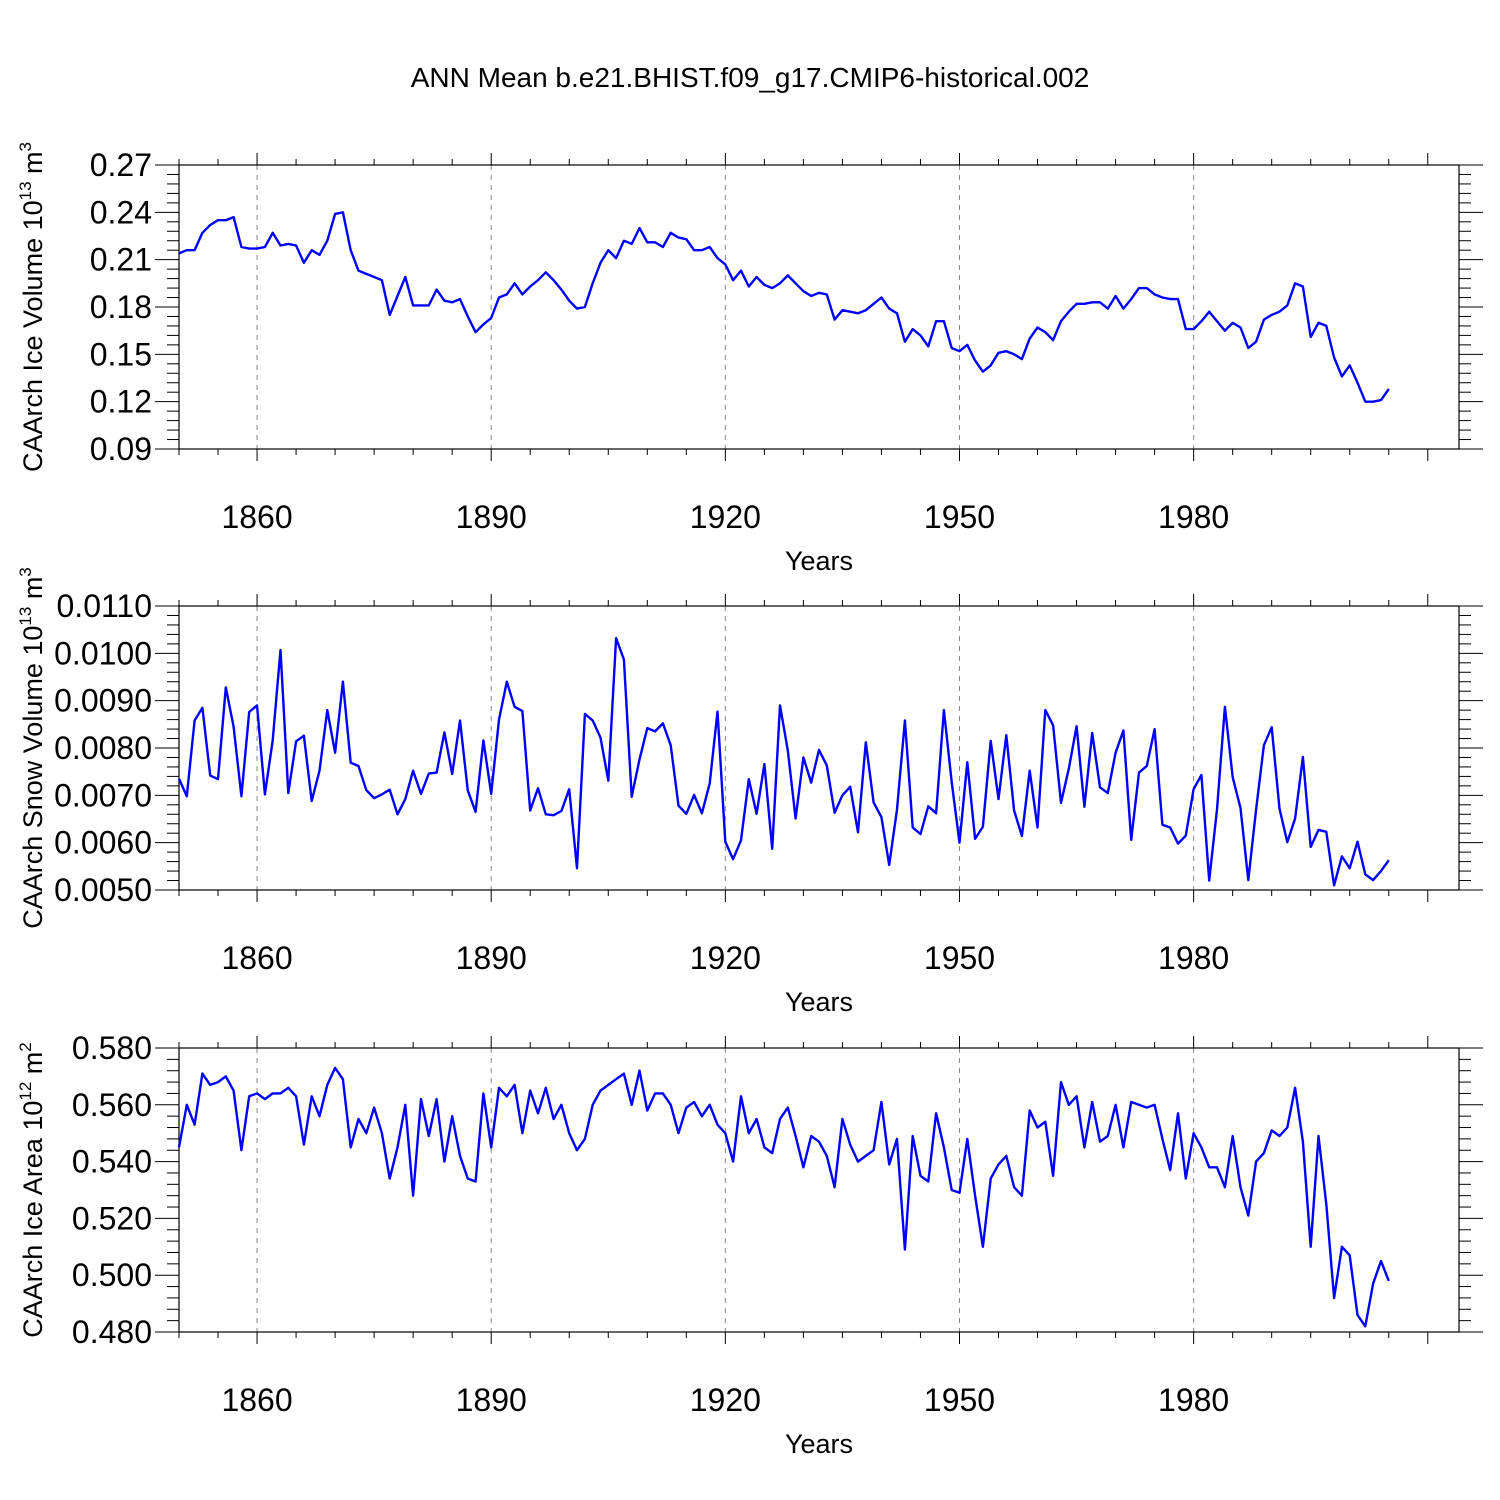 Image resolution: width=1500 pixels, height=1500 pixels. I want to click on y-axis-label: CAArch Ice Area 1012 m2, so click(32, 1190).